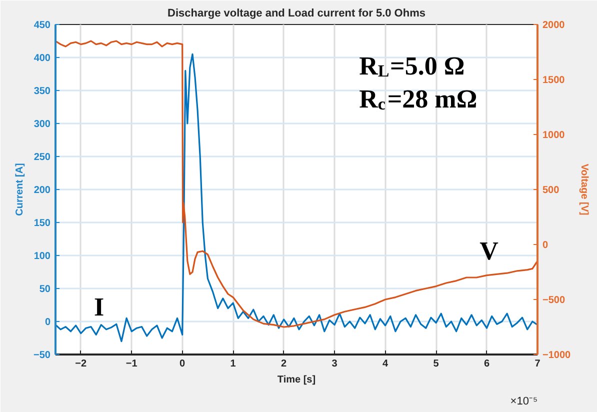  I want to click on x-tick-label: 0, so click(183, 364).